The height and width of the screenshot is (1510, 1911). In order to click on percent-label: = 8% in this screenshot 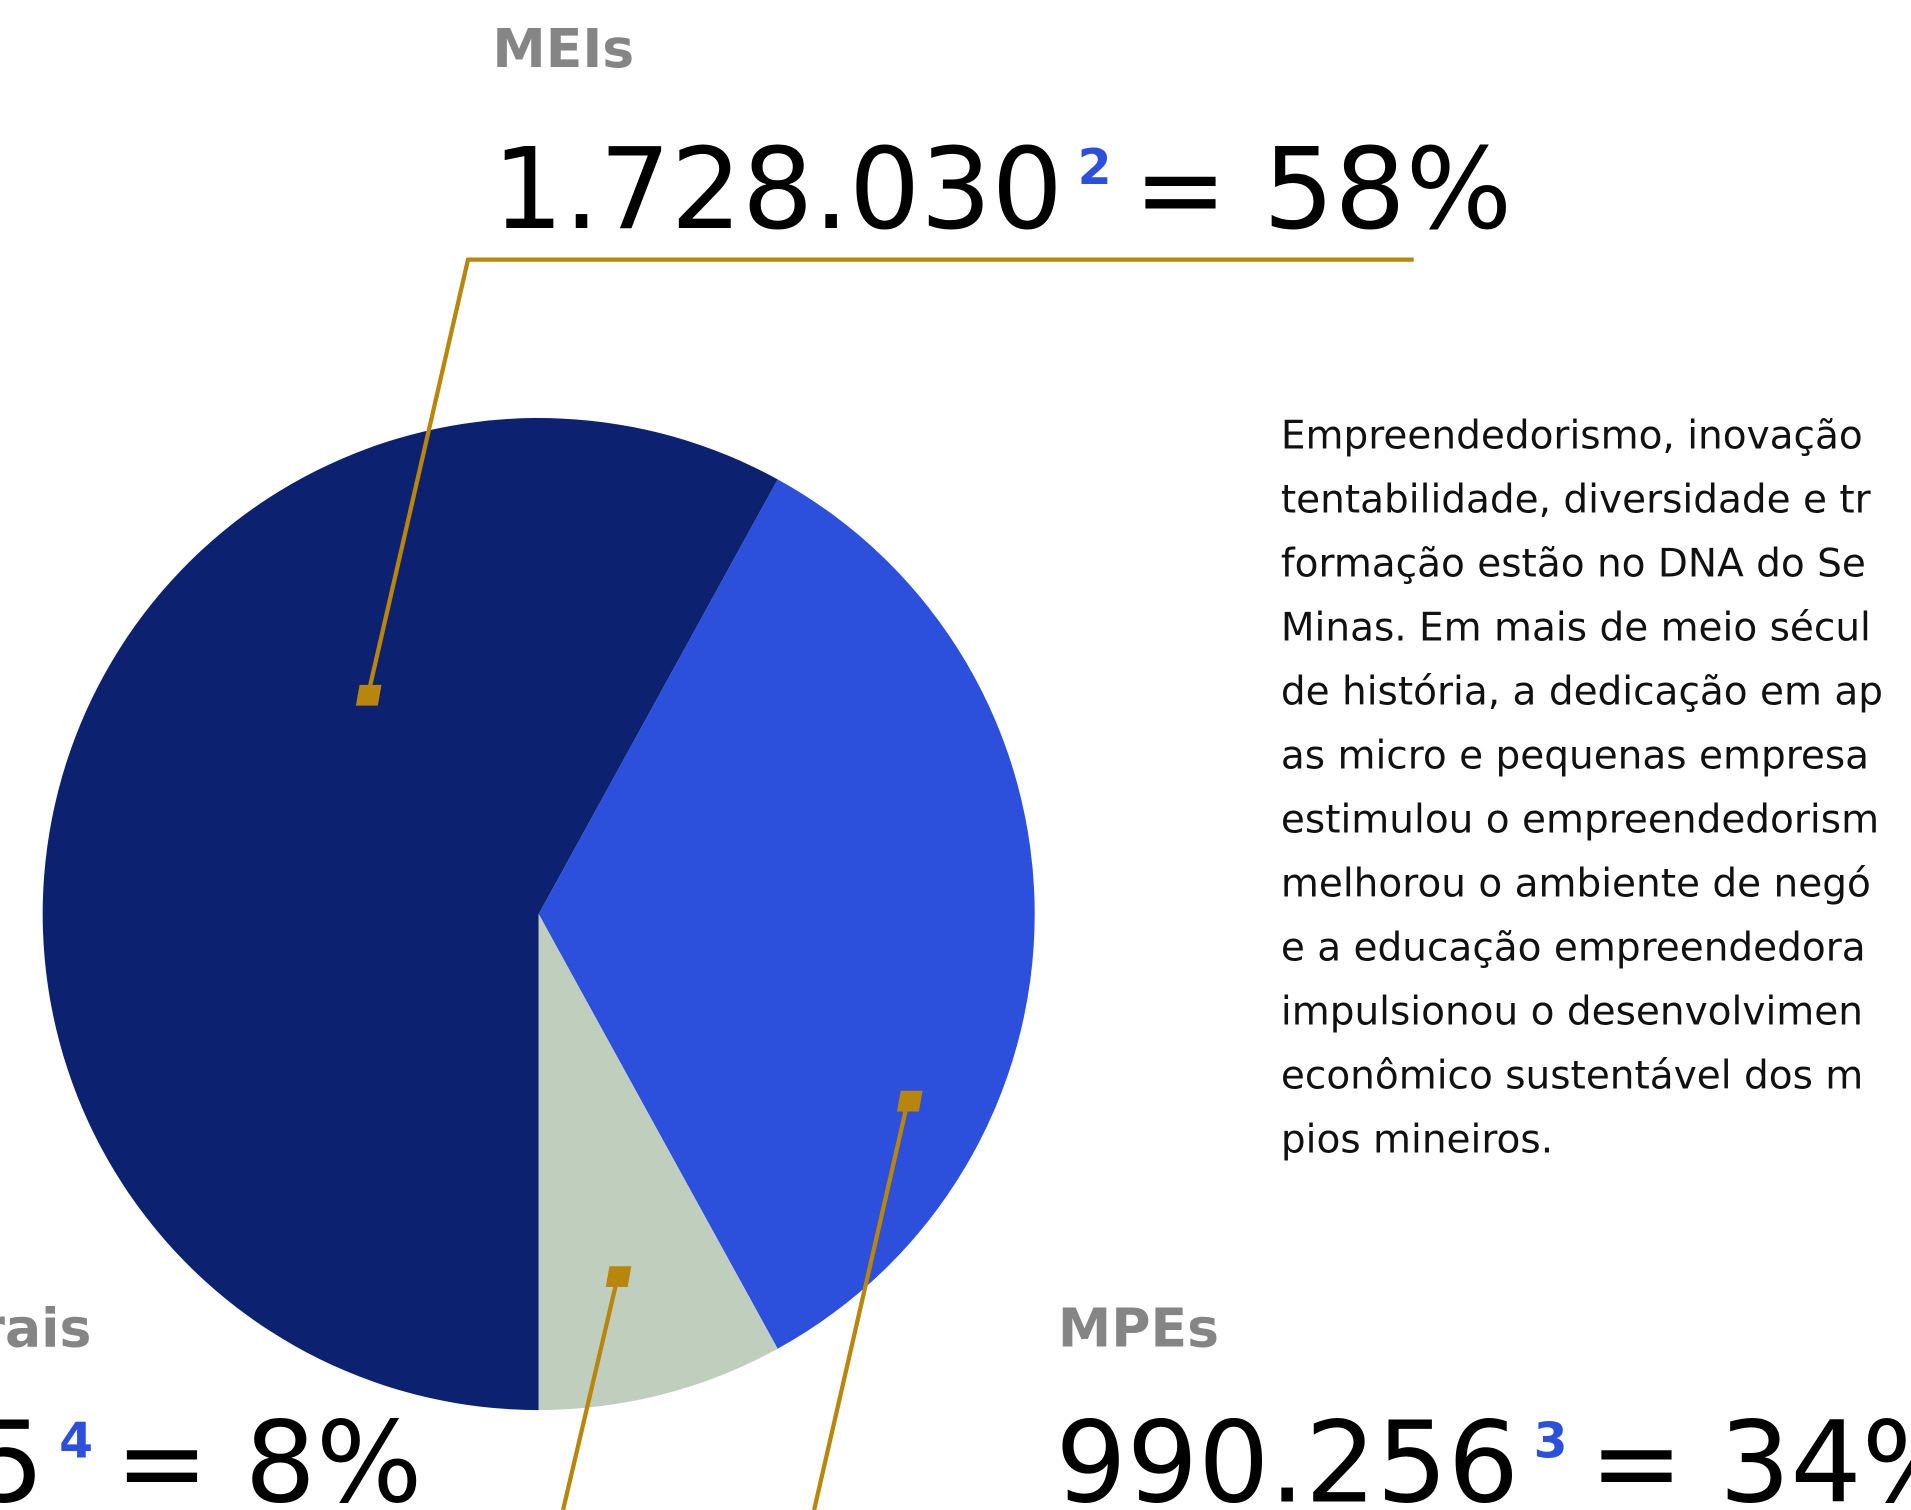, I will do `click(268, 1454)`.